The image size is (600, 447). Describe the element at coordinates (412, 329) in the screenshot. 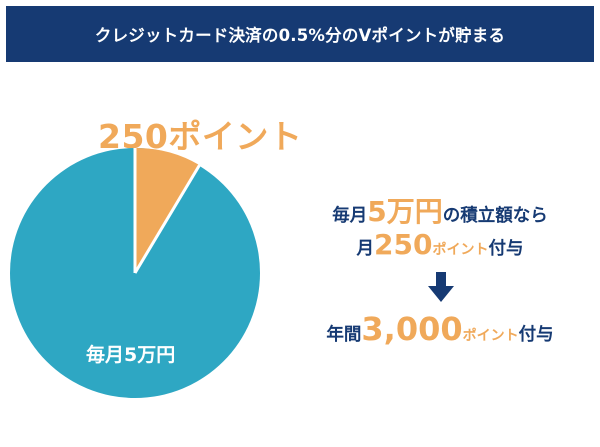

I see `line3-amount: 3,000` at that location.